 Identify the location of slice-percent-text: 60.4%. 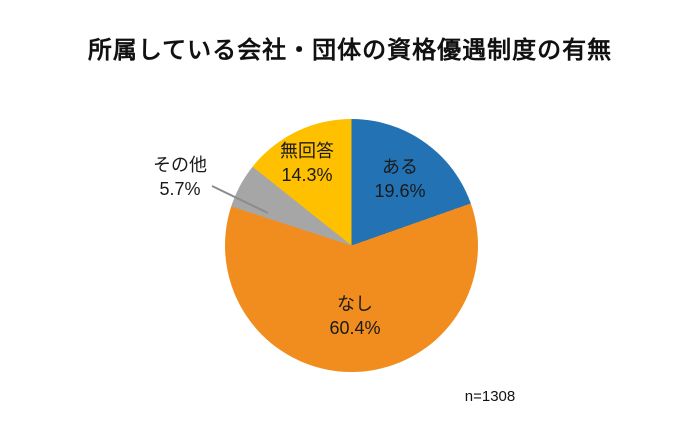
(355, 328).